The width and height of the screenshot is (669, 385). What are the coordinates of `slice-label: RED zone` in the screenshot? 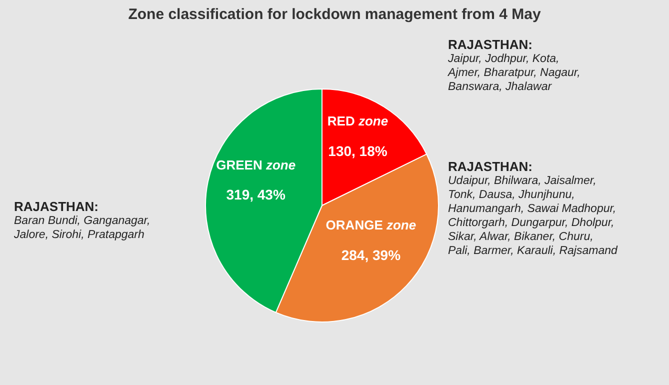 It's located at (357, 121).